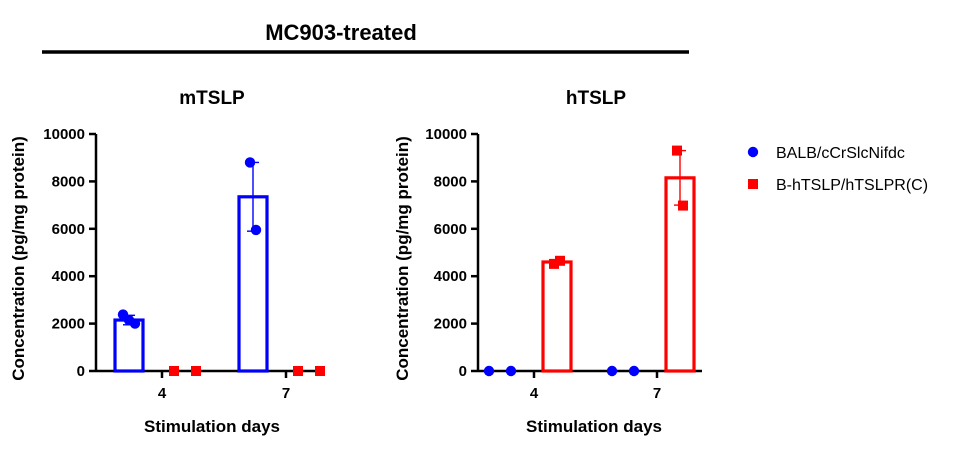 The image size is (962, 451). I want to click on panel-title: mTSLP, so click(212, 98).